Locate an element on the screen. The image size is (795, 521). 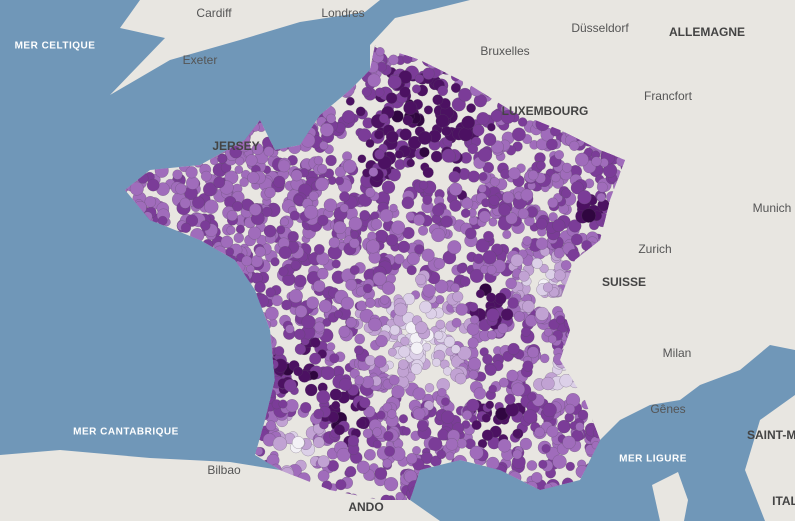
country-label: SUISSE is located at coordinates (624, 282).